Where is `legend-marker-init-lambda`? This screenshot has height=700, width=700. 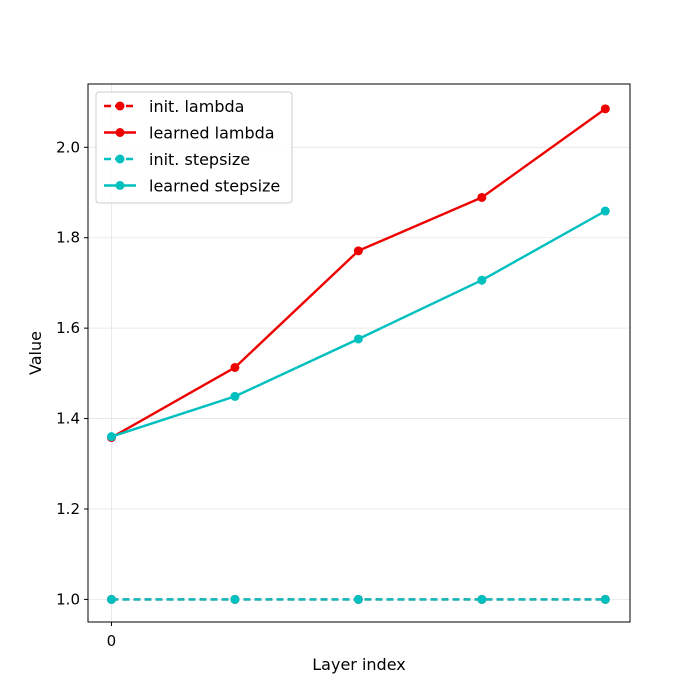 legend-marker-init-lambda is located at coordinates (120, 106).